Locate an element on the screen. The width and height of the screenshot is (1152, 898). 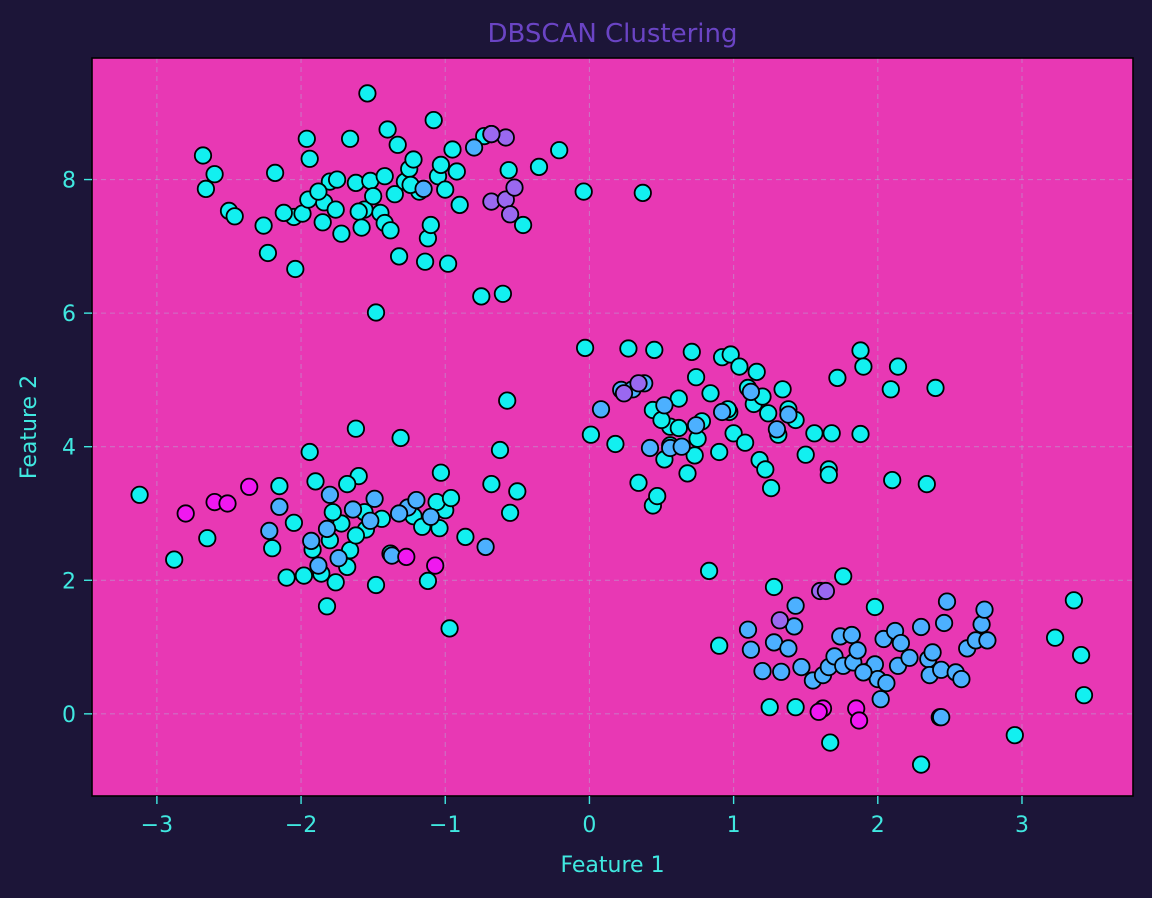
chart-title: DBSCAN Clustering is located at coordinates (612, 34).